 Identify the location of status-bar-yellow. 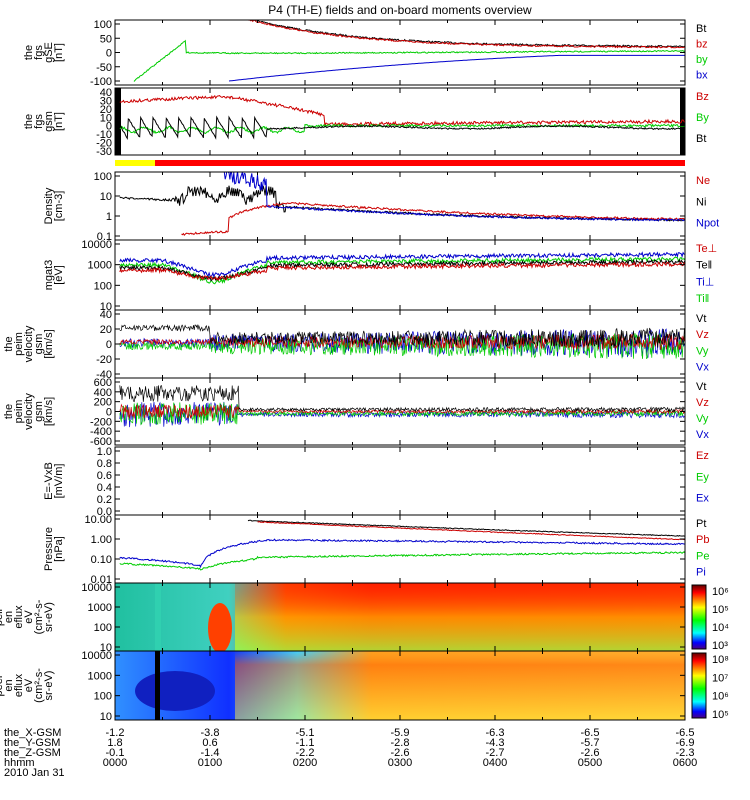
(135, 163).